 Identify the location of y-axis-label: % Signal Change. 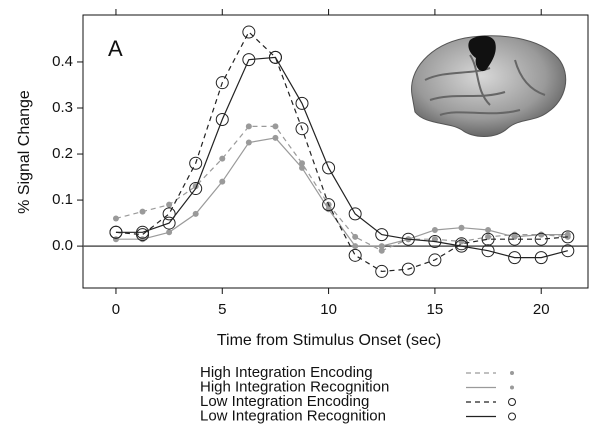
(24, 152).